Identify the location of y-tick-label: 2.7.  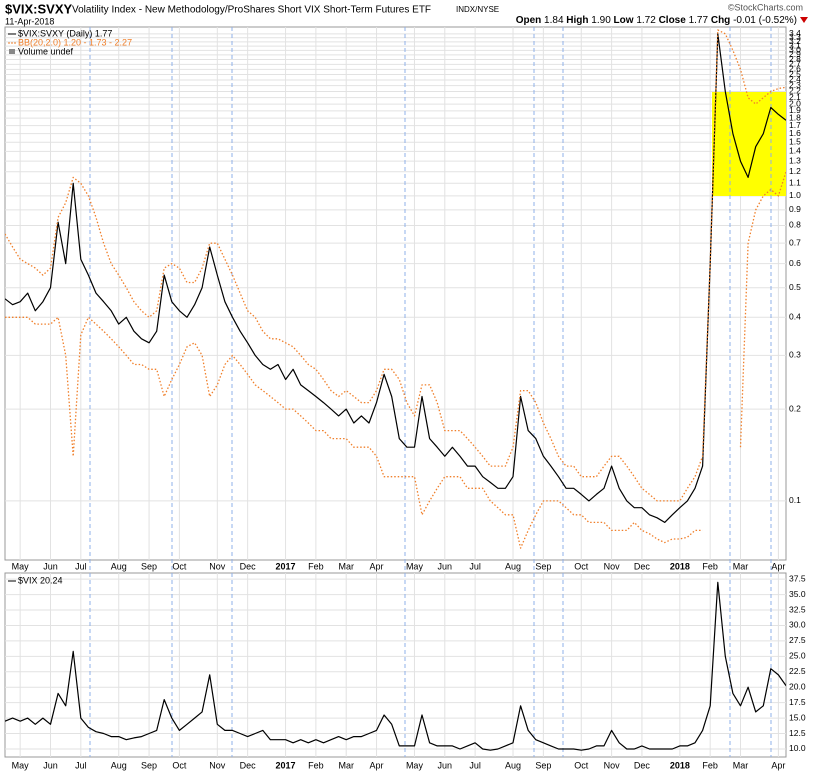
(795, 64).